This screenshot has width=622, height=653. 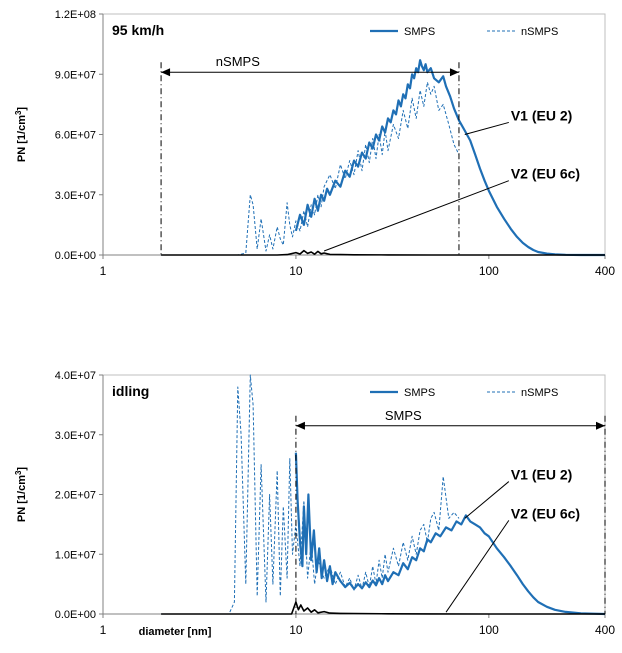 I want to click on y-tick-label: 1.0E+07, so click(x=75, y=555).